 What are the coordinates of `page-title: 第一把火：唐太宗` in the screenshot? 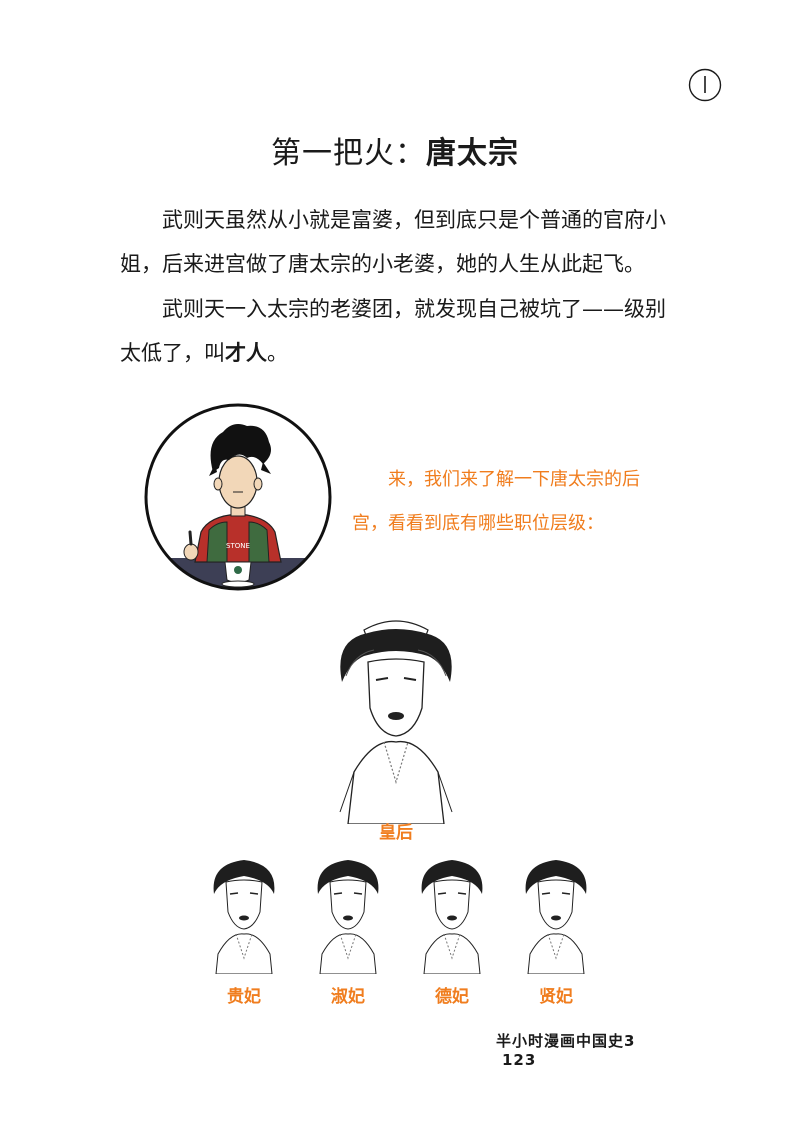 It's located at (395, 150).